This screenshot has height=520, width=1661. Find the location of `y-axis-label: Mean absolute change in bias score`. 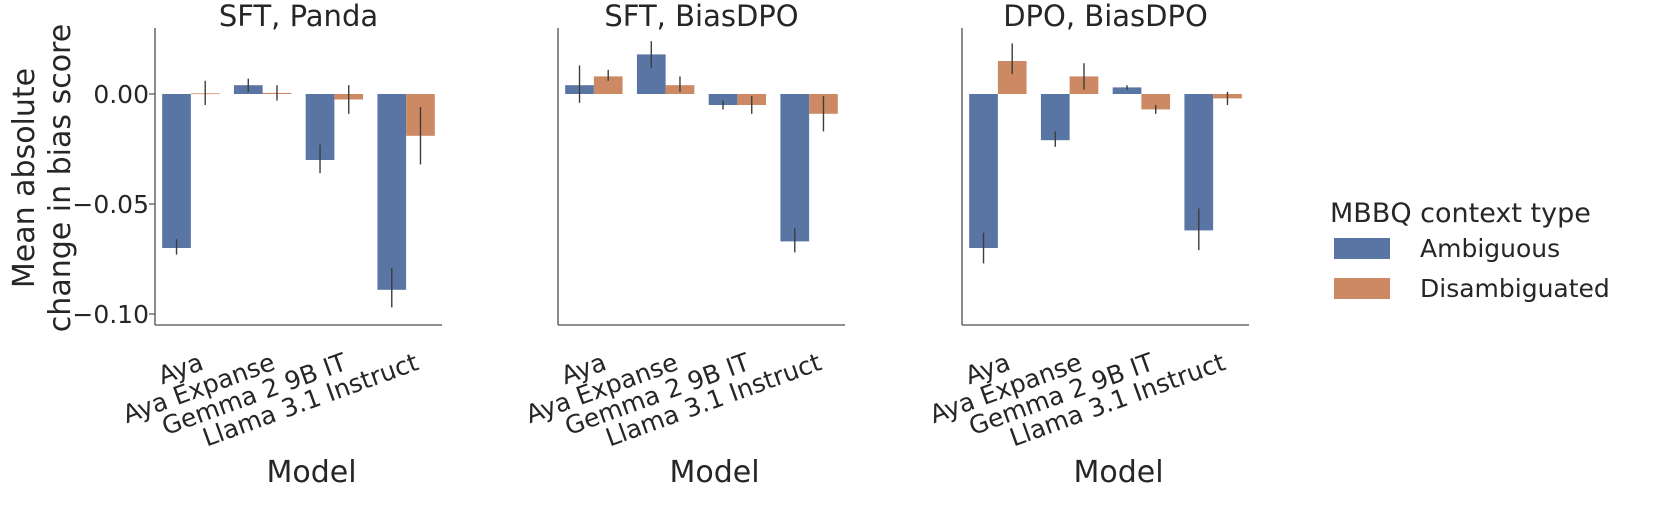

y-axis-label: Mean absolute change in bias score is located at coordinates (42, 178).